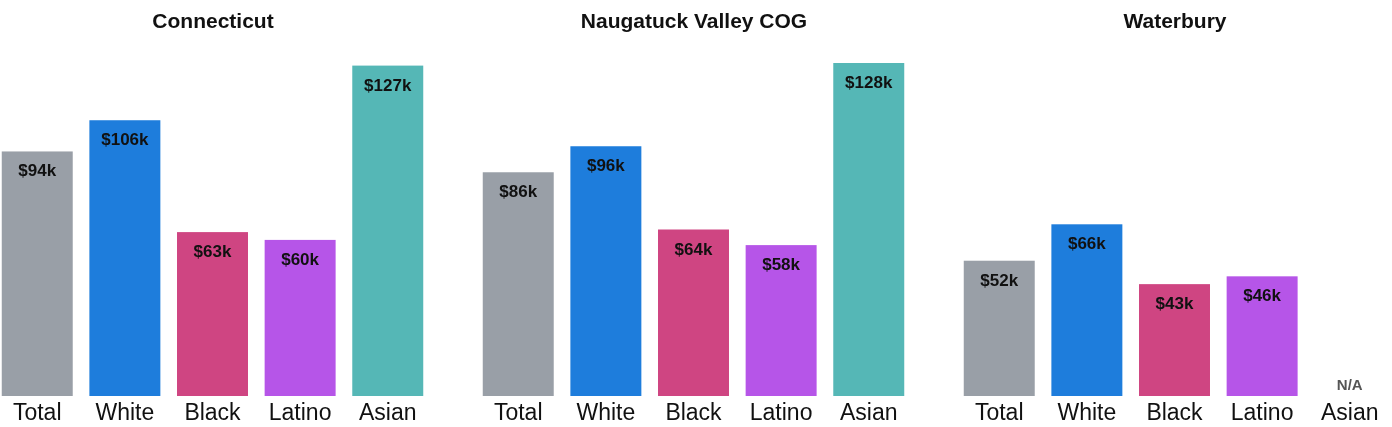 This screenshot has width=1392, height=427. I want to click on data-label: $127k, so click(388, 85).